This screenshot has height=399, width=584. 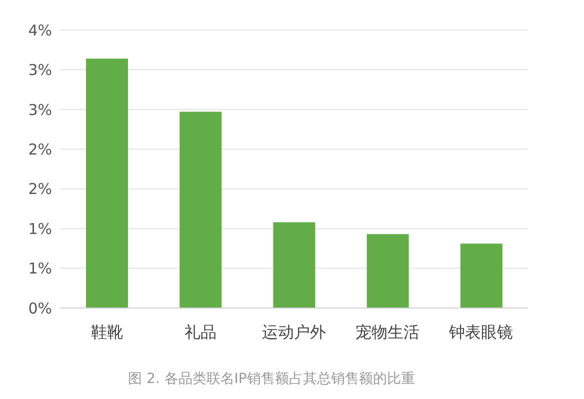 What do you see at coordinates (40, 30) in the screenshot?
I see `y-tick-label: 4%` at bounding box center [40, 30].